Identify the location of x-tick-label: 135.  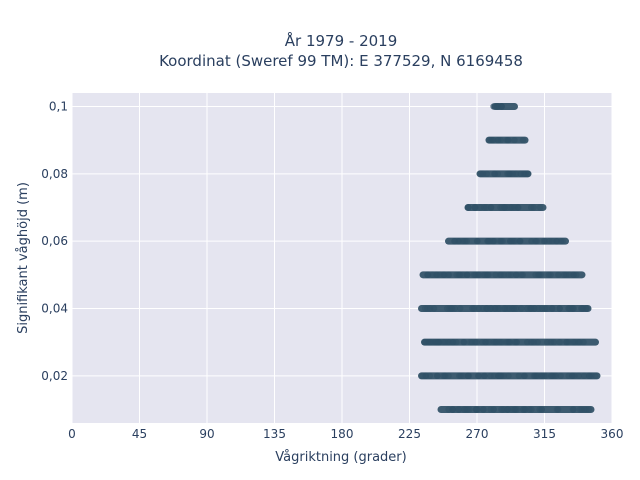
(274, 434).